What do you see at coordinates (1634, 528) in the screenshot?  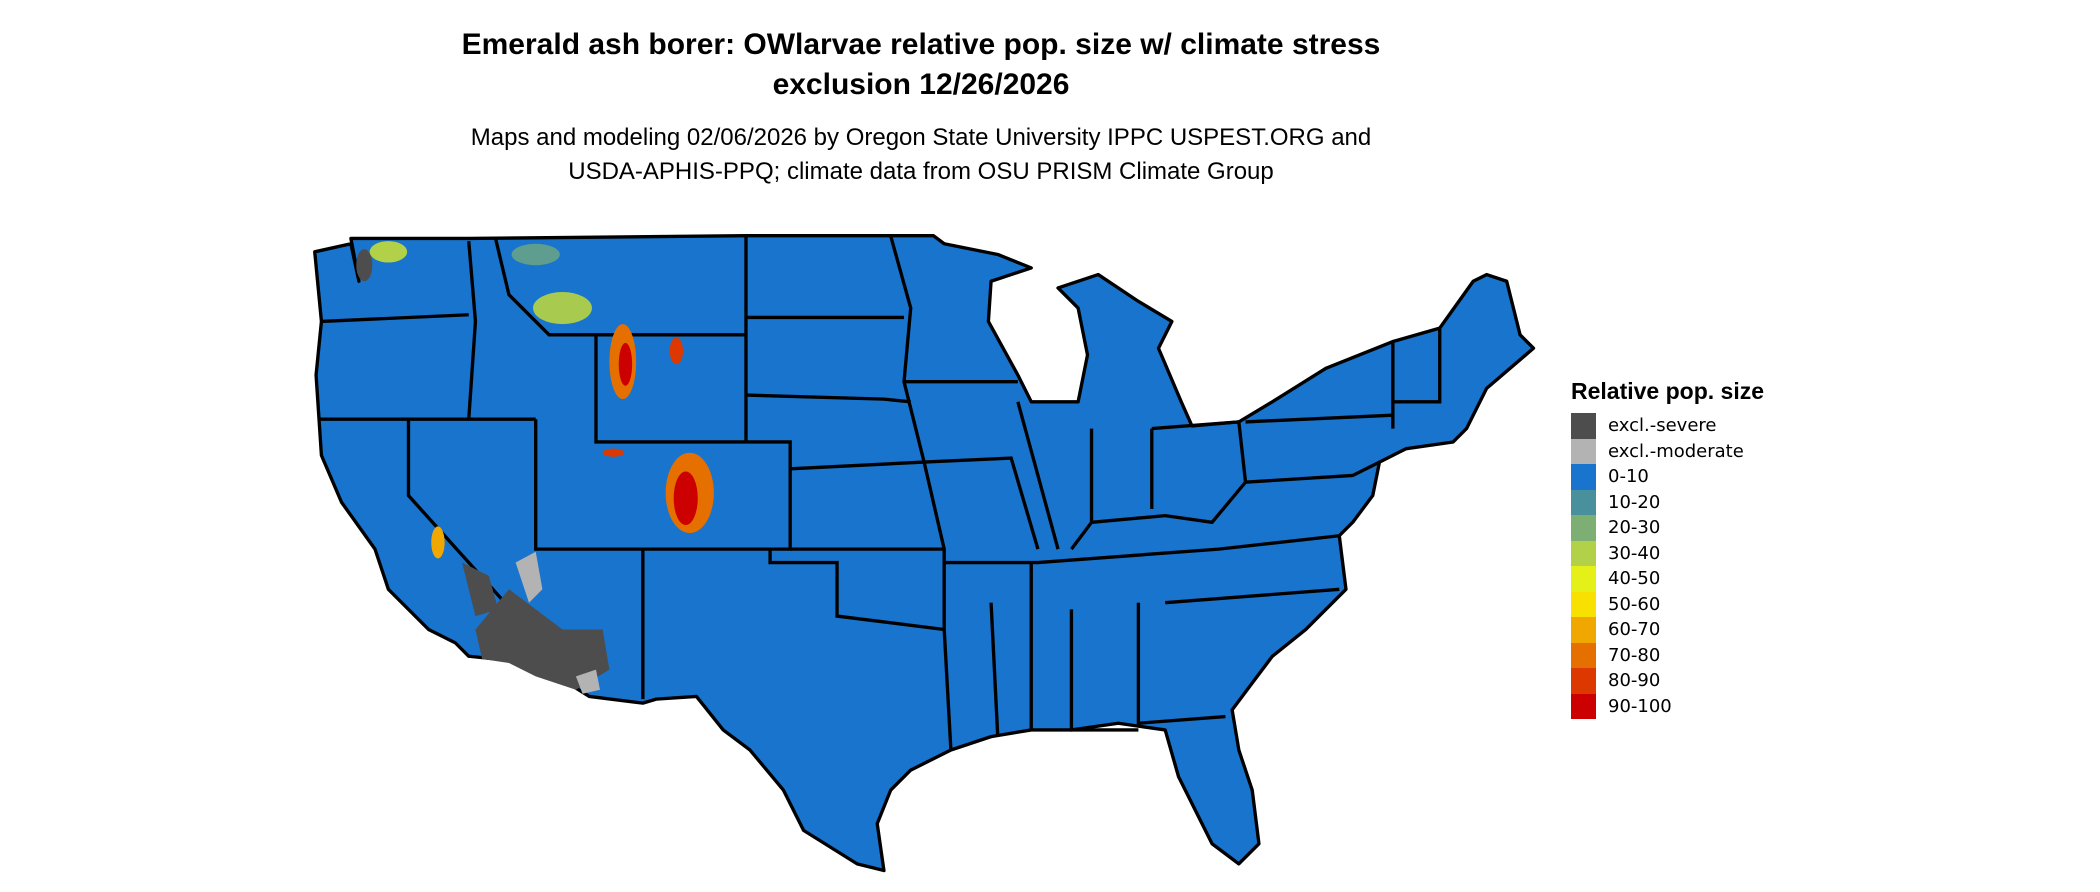 I see `legend-label: 20-30` at bounding box center [1634, 528].